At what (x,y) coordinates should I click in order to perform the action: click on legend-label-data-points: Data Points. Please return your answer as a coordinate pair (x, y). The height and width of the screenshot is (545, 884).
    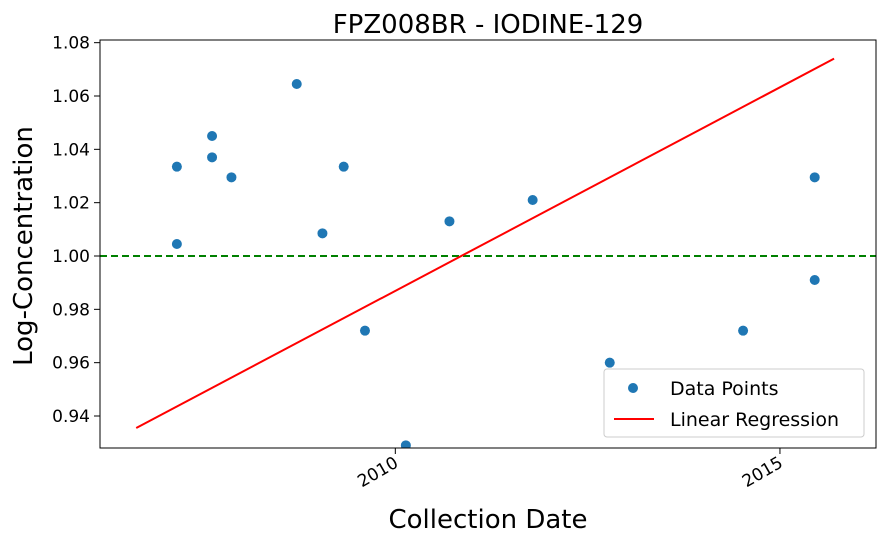
    Looking at the image, I should click on (724, 389).